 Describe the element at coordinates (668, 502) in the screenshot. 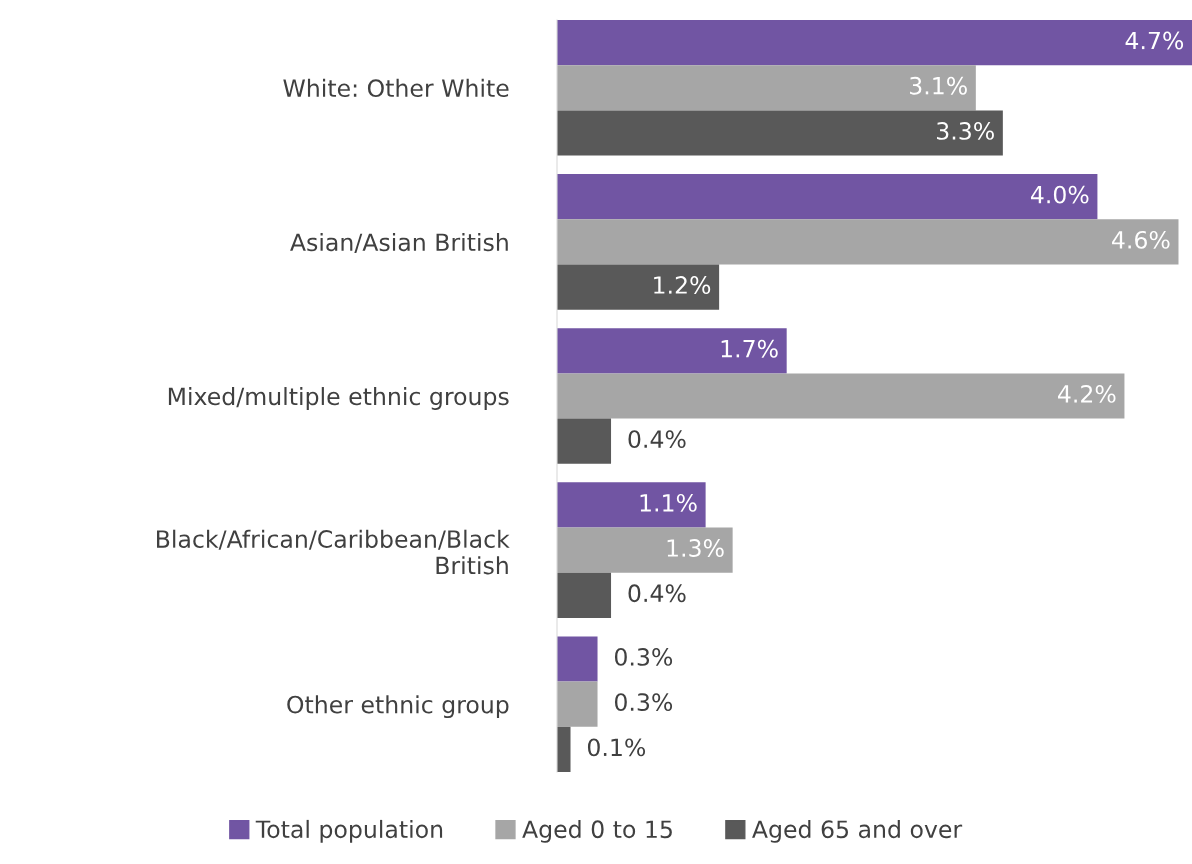

I see `data-label: 1.1%` at that location.